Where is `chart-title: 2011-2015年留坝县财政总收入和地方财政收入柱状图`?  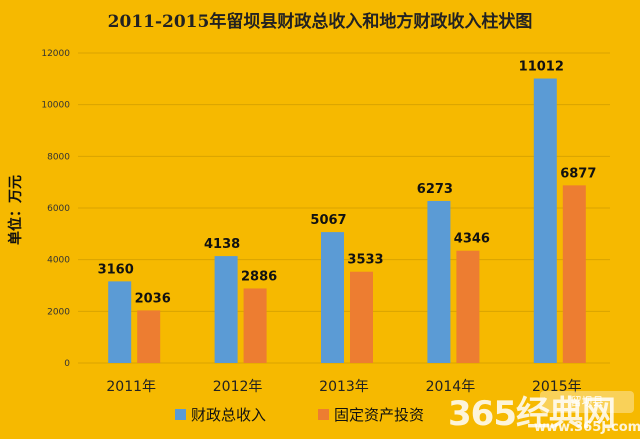 chart-title: 2011-2015年留坝县财政总收入和地方财政收入柱状图 is located at coordinates (320, 21).